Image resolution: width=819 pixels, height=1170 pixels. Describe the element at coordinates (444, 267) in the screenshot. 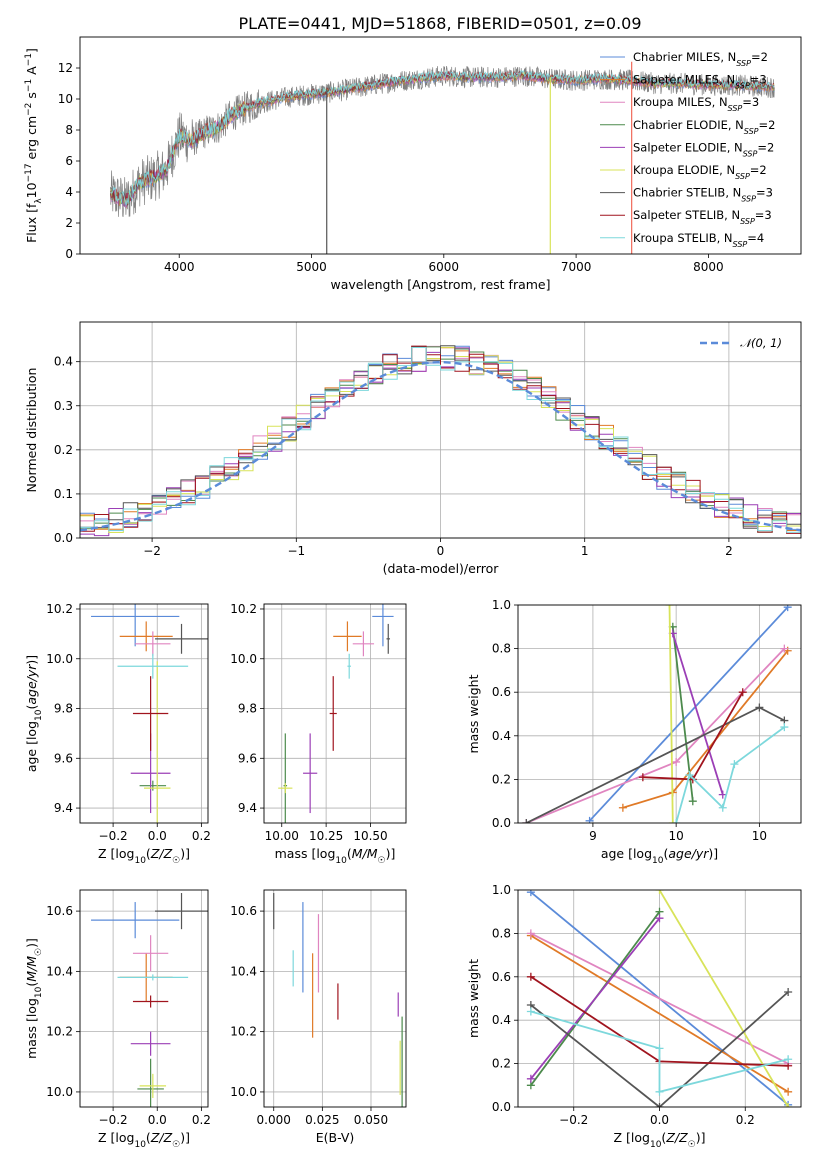

I see `x-tick-label: 6000` at that location.